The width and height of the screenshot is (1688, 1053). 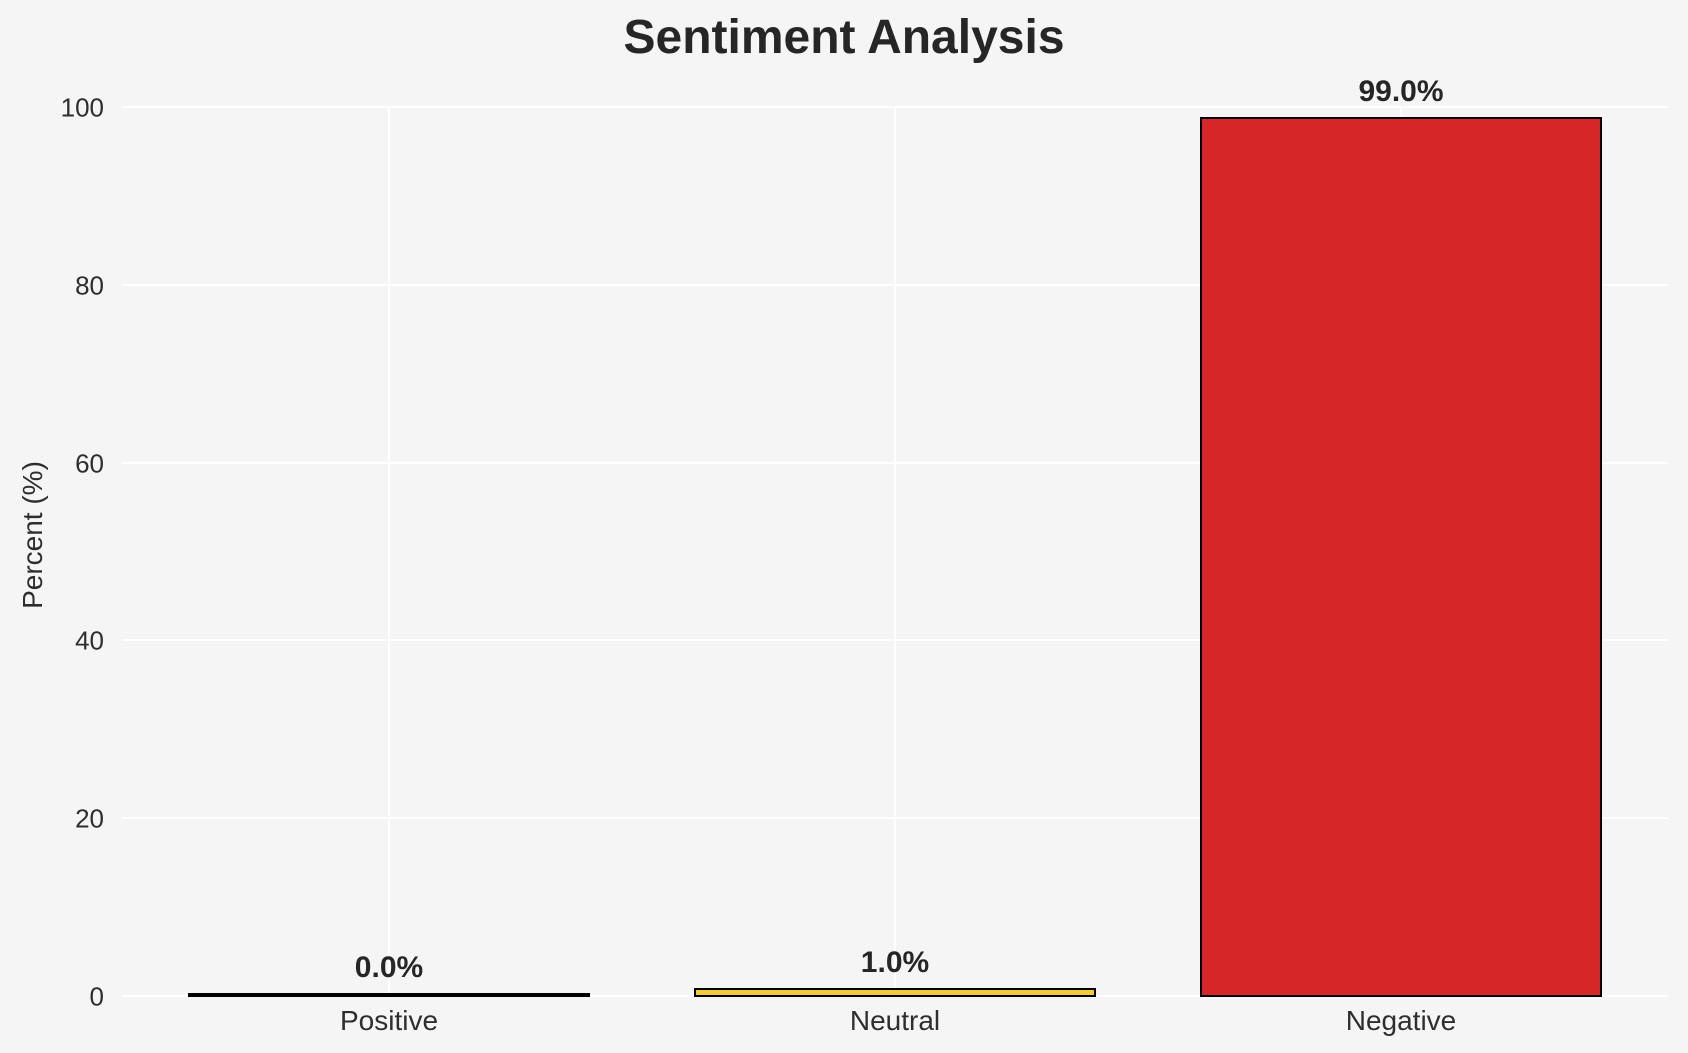 What do you see at coordinates (1401, 91) in the screenshot?
I see `bar-value-label: 99.0%` at bounding box center [1401, 91].